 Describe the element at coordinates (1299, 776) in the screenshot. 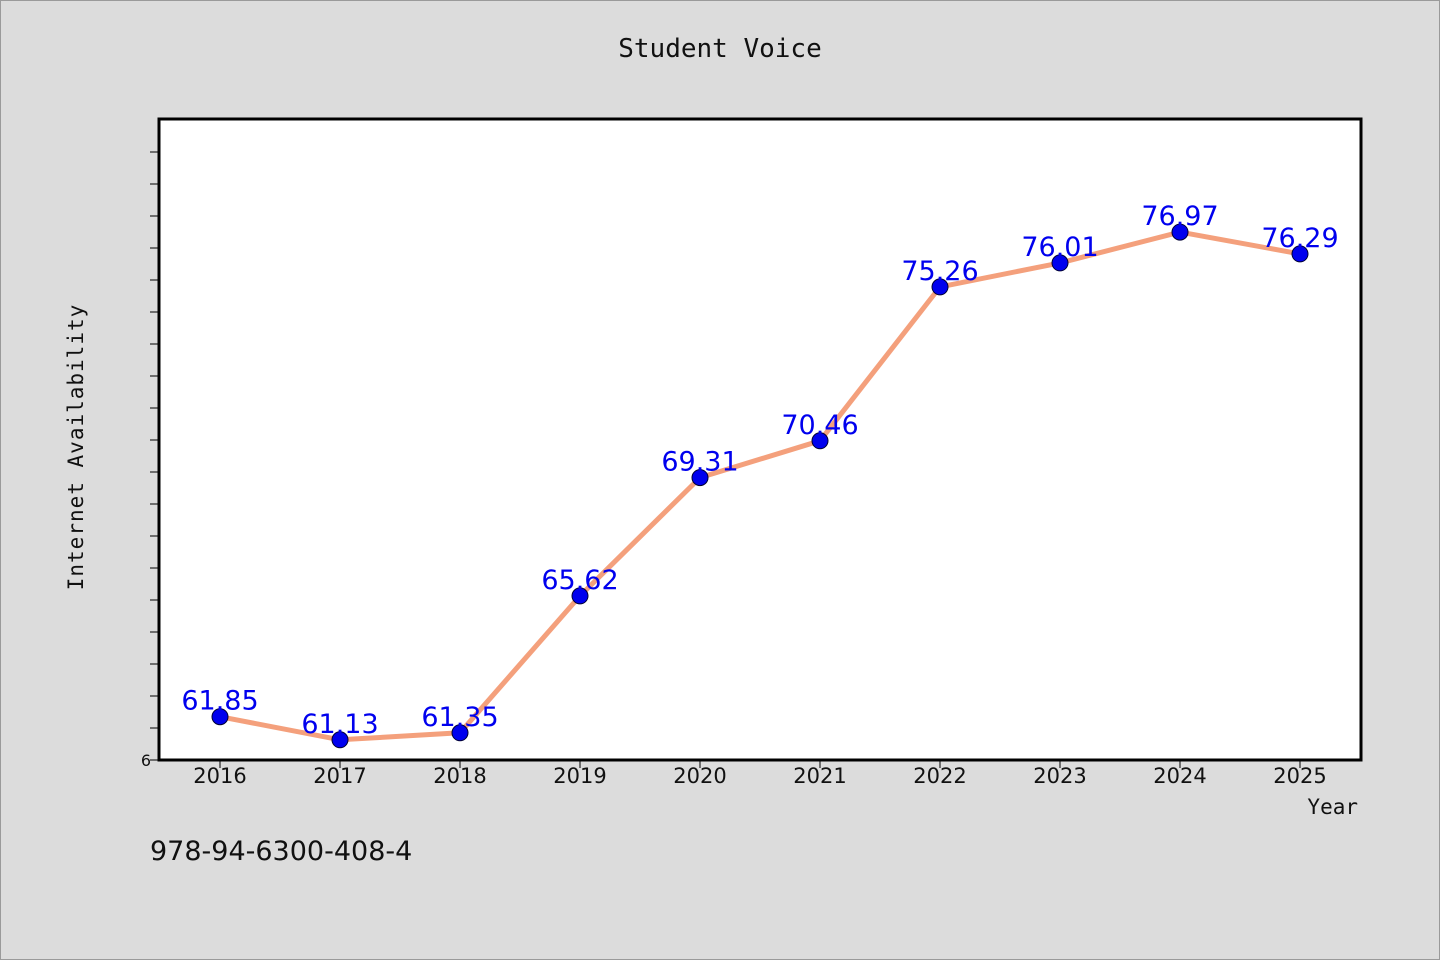

I see `x-tick-label: 2025` at that location.